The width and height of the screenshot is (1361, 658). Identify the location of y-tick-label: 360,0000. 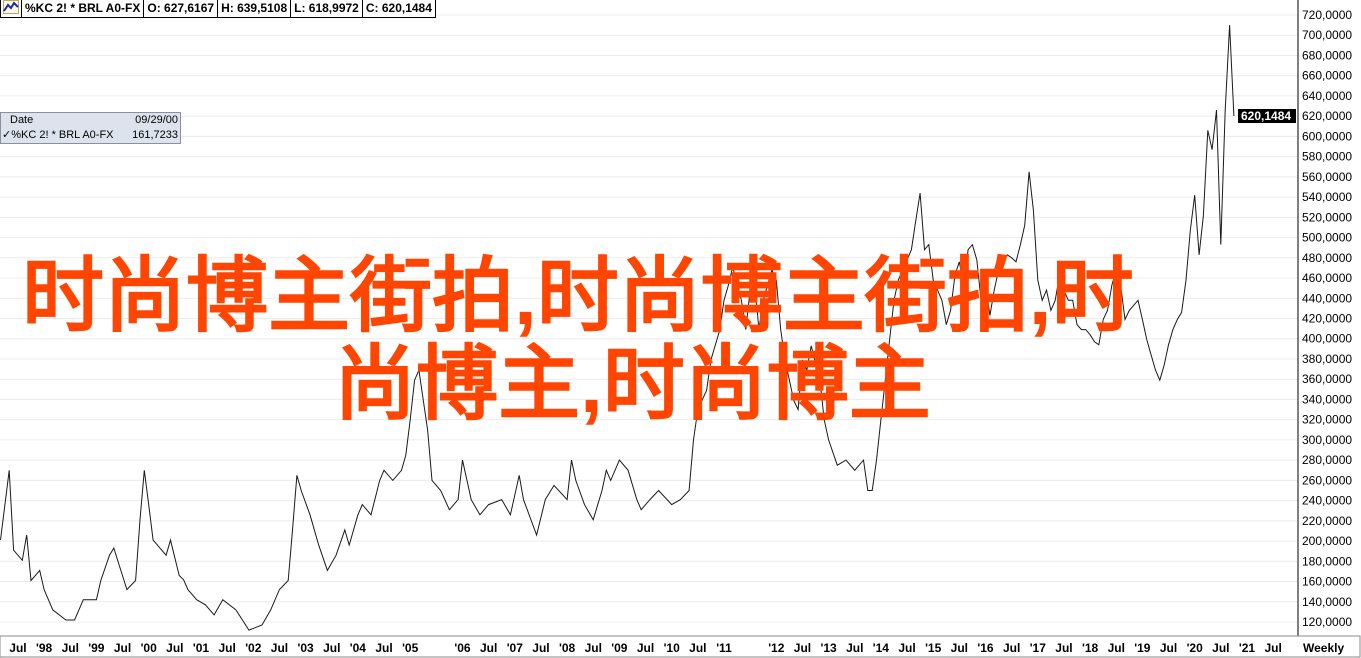
(1327, 379).